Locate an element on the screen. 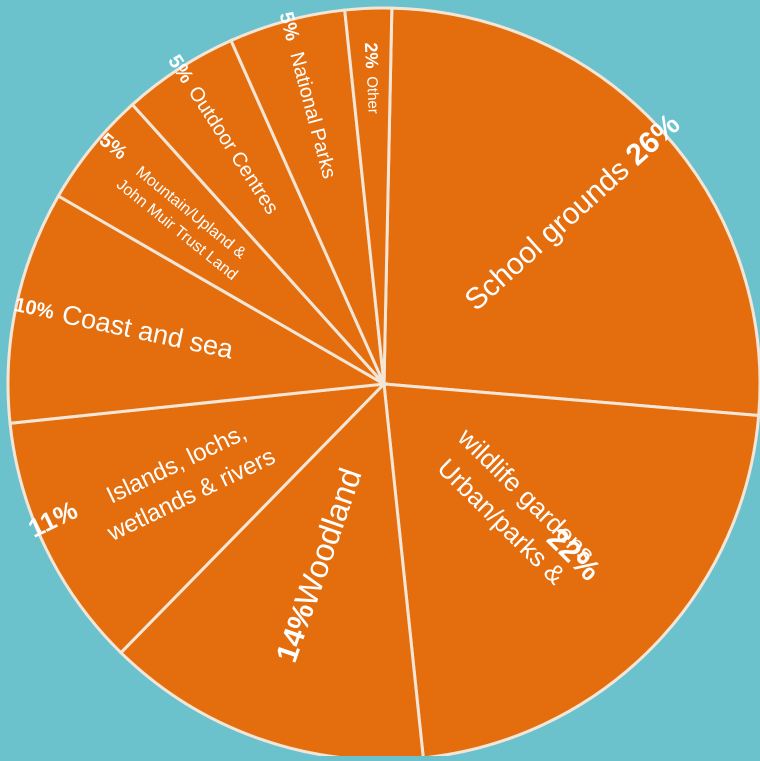 This screenshot has height=761, width=760. slice-category-label: Other is located at coordinates (372, 95).